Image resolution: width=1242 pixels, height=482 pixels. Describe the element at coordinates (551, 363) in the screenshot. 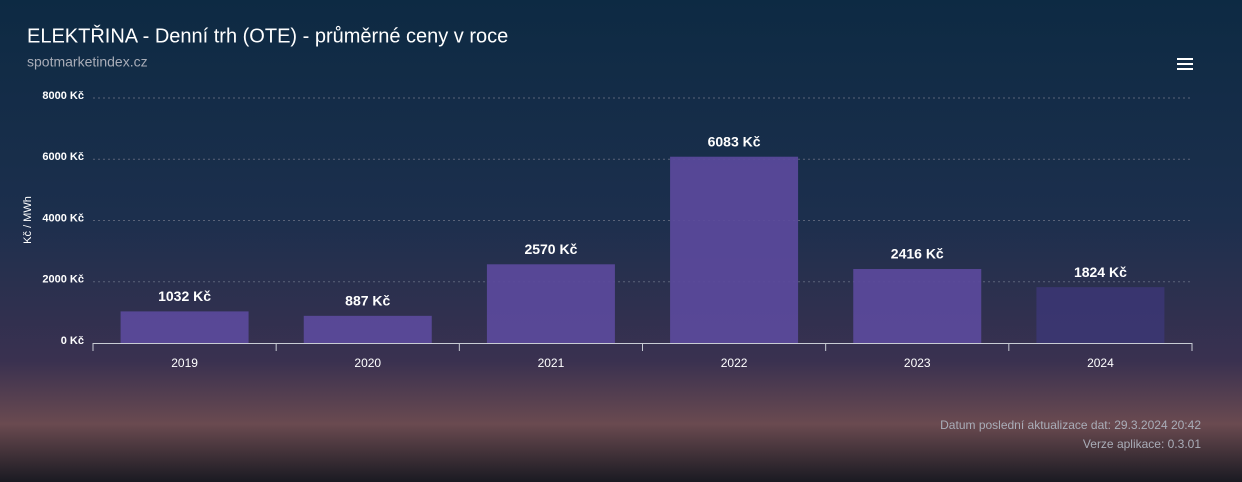

I see `x-tick-label: 2021` at that location.